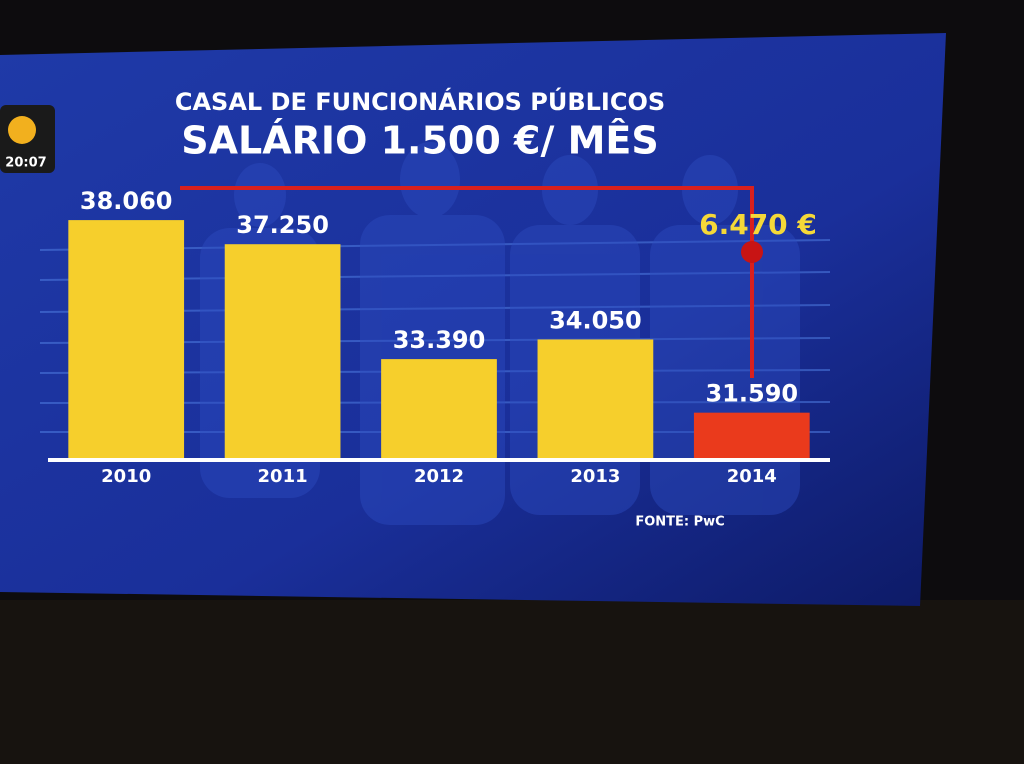 The height and width of the screenshot is (764, 1024). I want to click on difference-line, so click(467, 282).